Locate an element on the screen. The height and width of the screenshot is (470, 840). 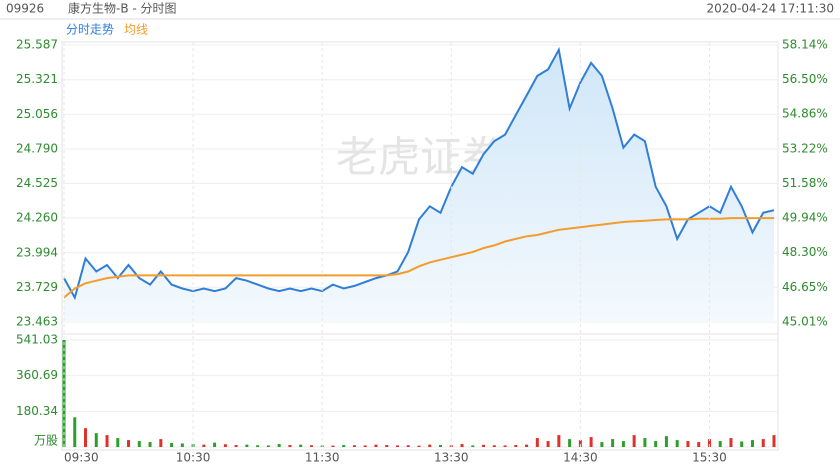
y-tick-label: 万股 is located at coordinates (46, 441).